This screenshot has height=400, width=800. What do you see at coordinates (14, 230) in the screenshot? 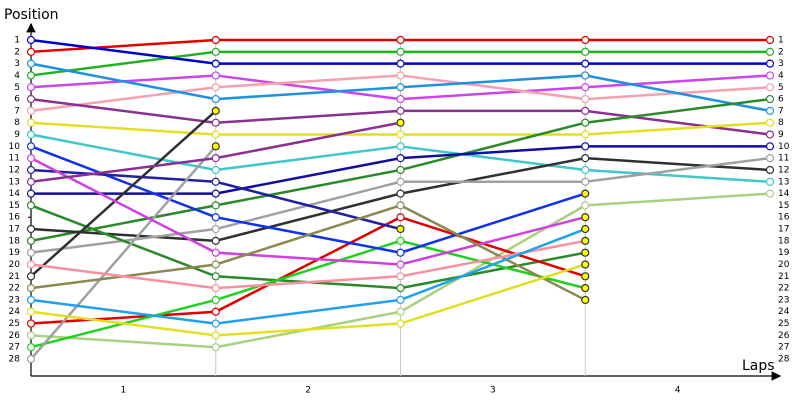
I see `y-tick-label: 17` at bounding box center [14, 230].